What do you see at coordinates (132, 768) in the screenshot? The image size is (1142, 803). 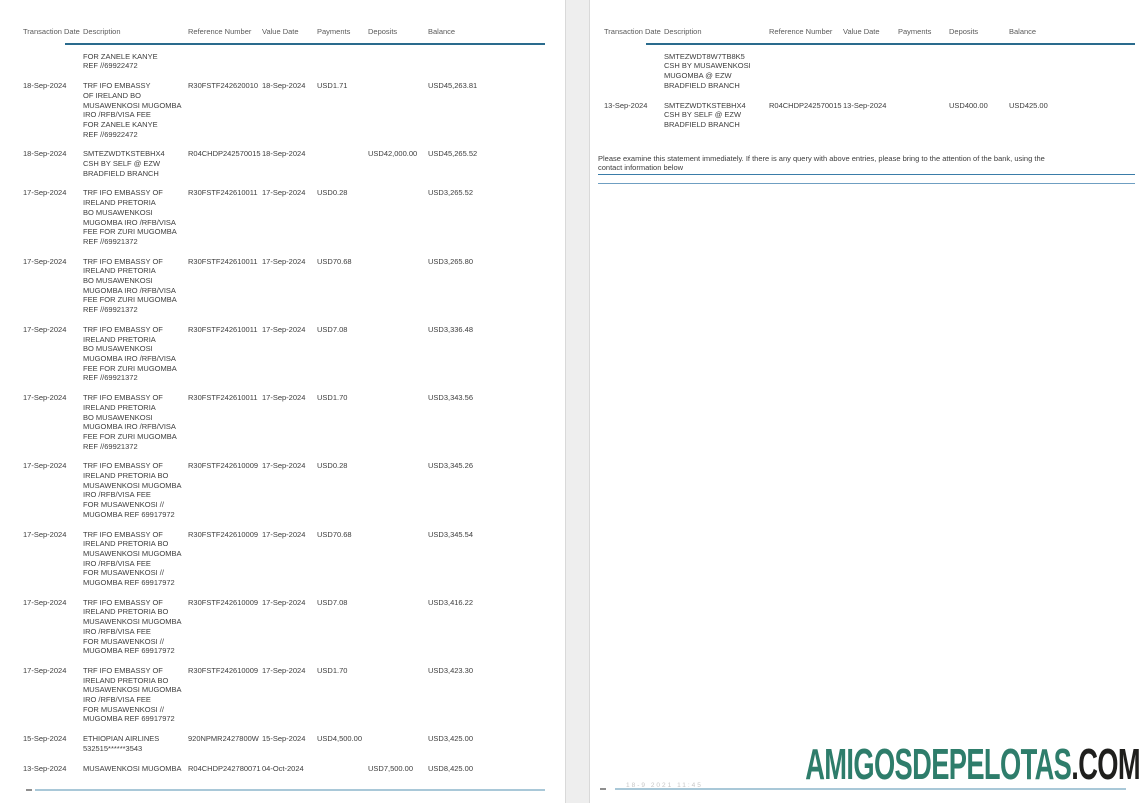 I see `cell-description: MUSAWENKOSI MUGOMBA` at bounding box center [132, 768].